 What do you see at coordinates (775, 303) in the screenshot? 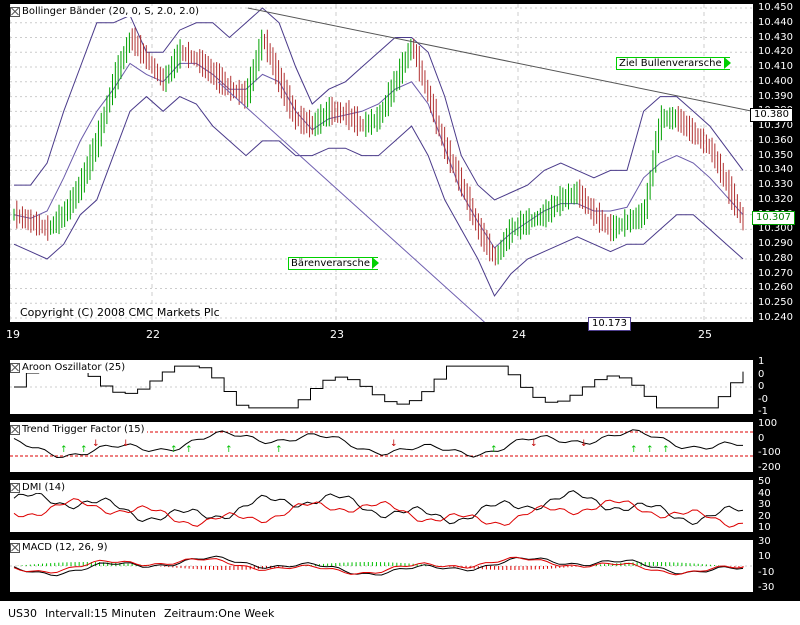
I see `y-tick-label: 10.250` at bounding box center [775, 303].